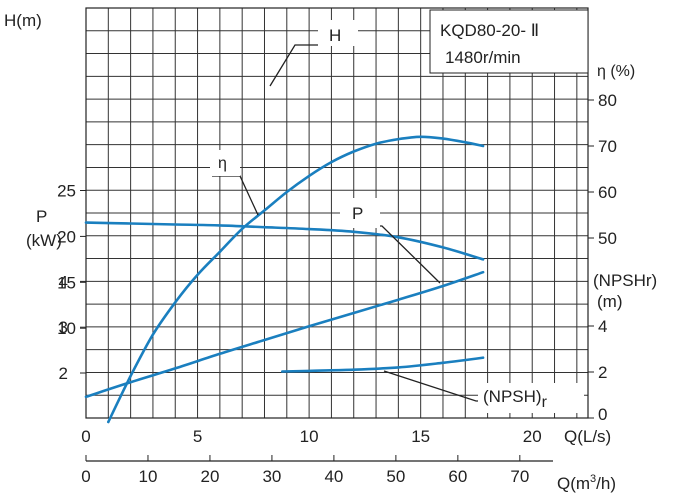 The height and width of the screenshot is (493, 674). I want to click on pump-speed: 1480r/min, so click(483, 57).